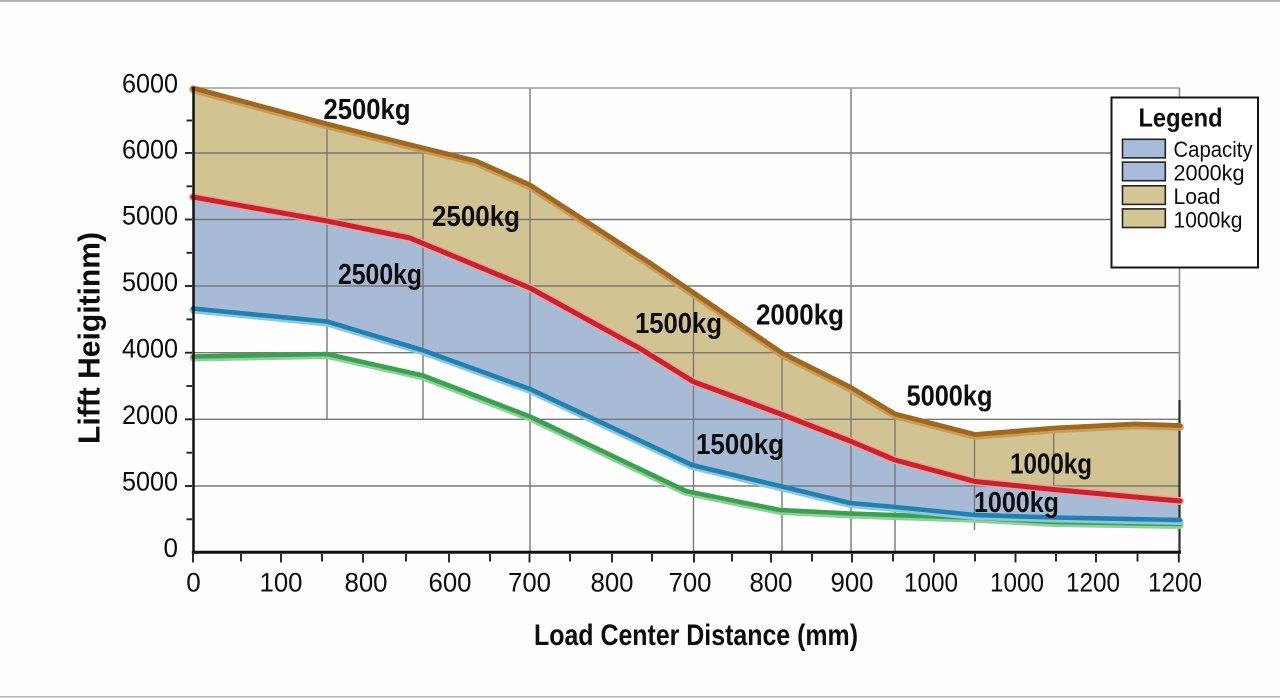 This screenshot has height=698, width=1280. Describe the element at coordinates (150, 415) in the screenshot. I see `svg-text: 2000` at that location.